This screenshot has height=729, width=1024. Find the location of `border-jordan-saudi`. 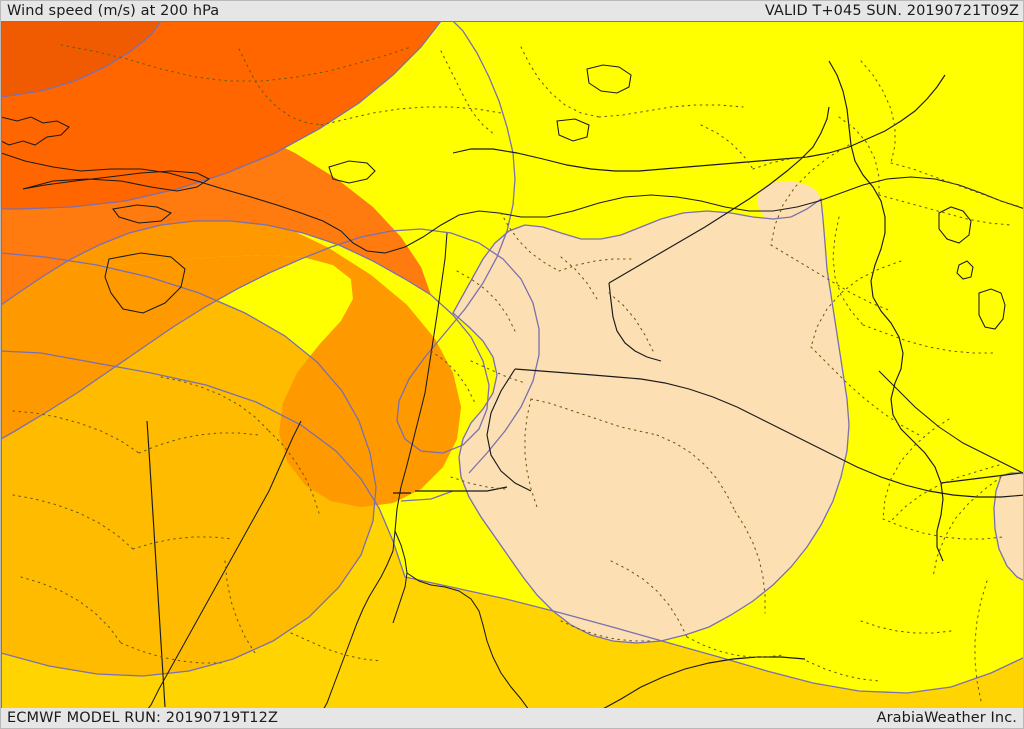

border-jordan-saudi is located at coordinates (768, 433).